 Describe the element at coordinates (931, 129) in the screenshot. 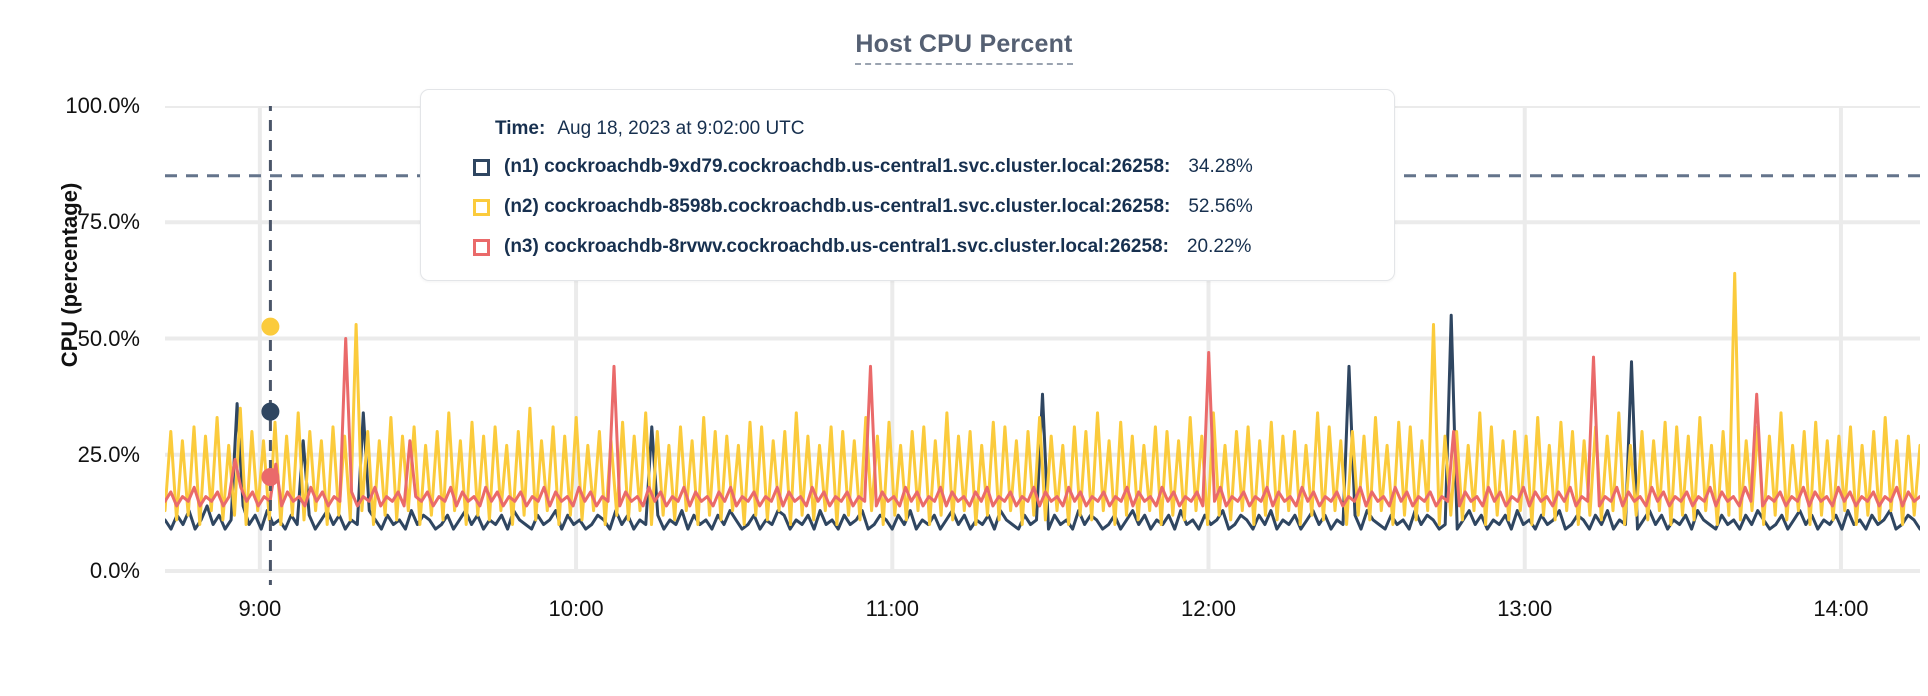

I see `tooltip-time-row: Time: Aug 18, 2023 at 9:02:00 UTC` at that location.